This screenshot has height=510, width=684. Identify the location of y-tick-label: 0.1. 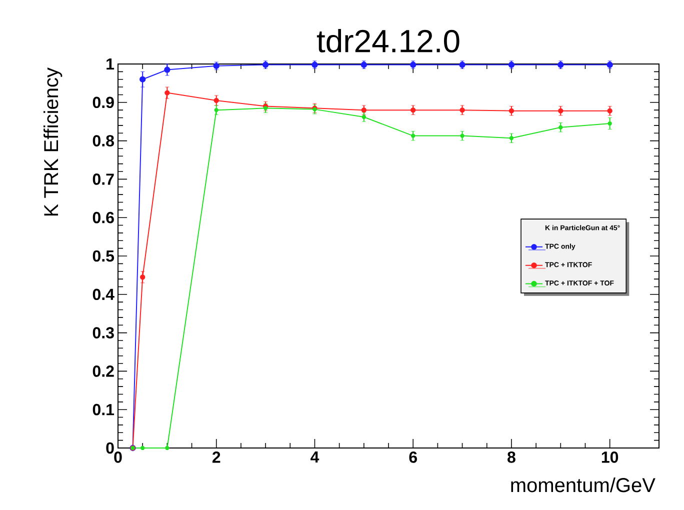
(103, 410).